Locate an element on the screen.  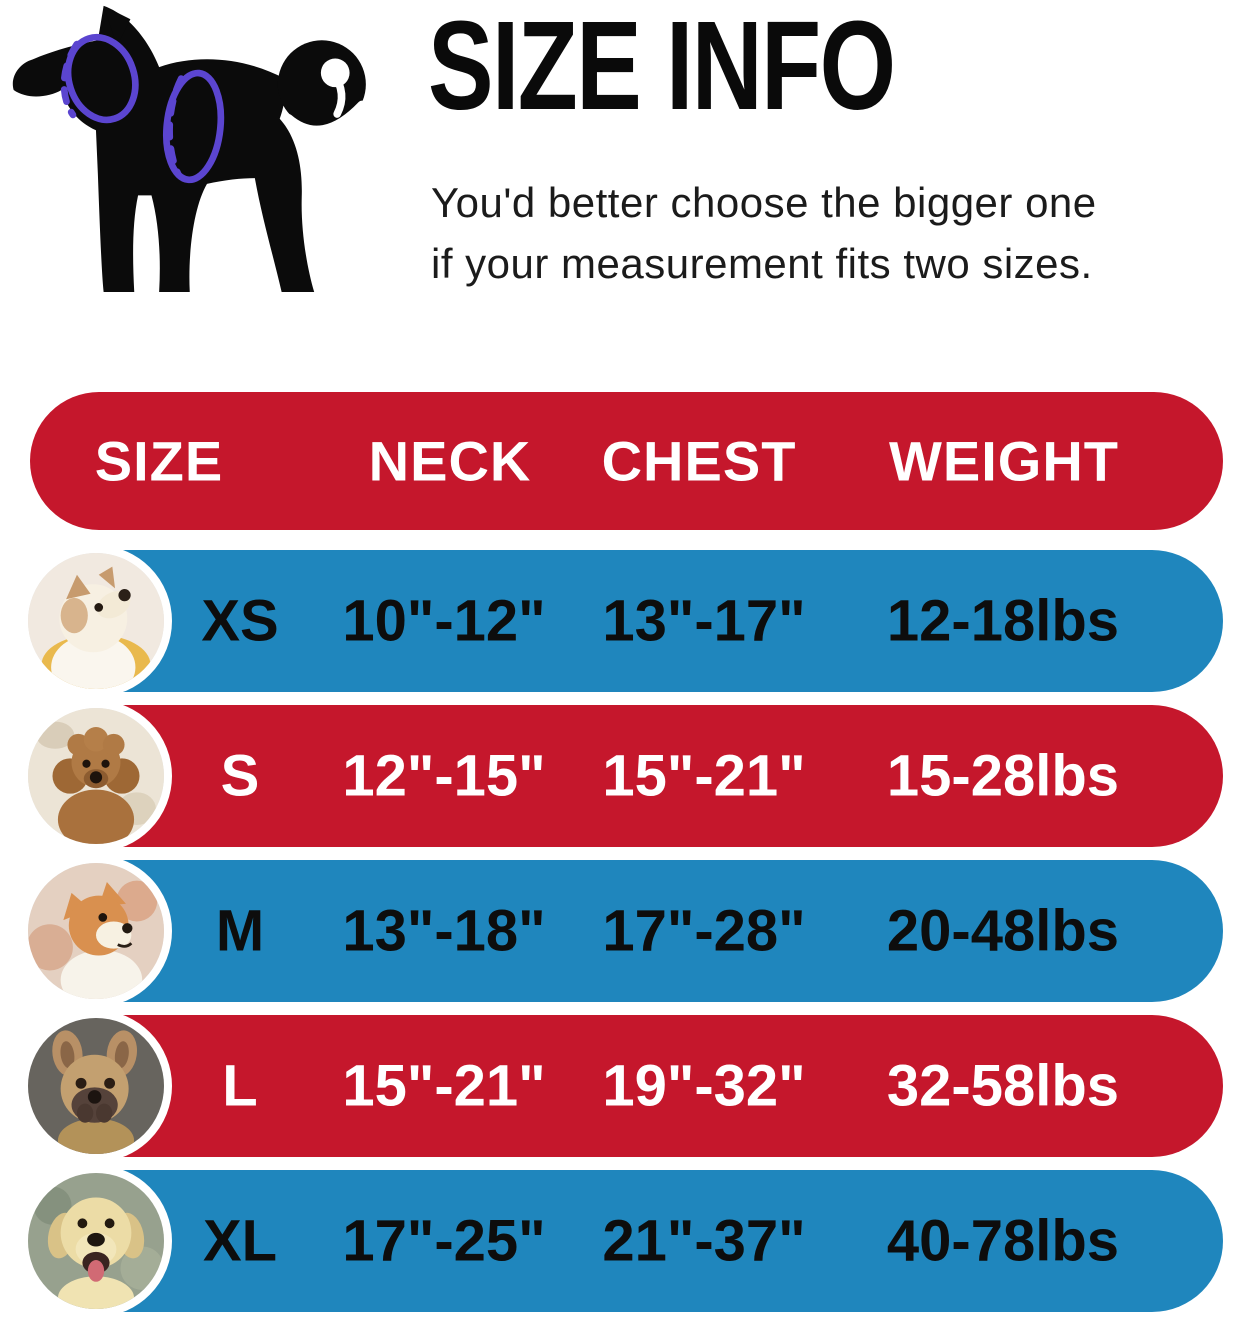
chest-cell: 13"-17" is located at coordinates (704, 621).